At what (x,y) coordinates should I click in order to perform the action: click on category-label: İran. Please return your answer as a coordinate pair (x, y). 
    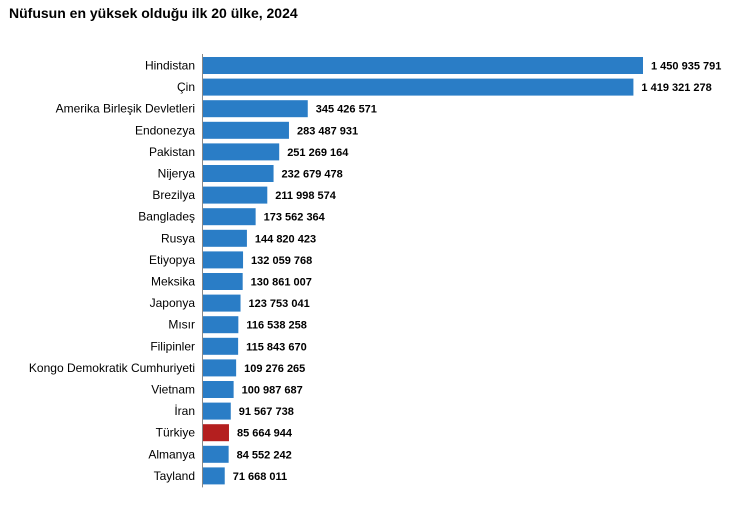
    Looking at the image, I should click on (184, 411).